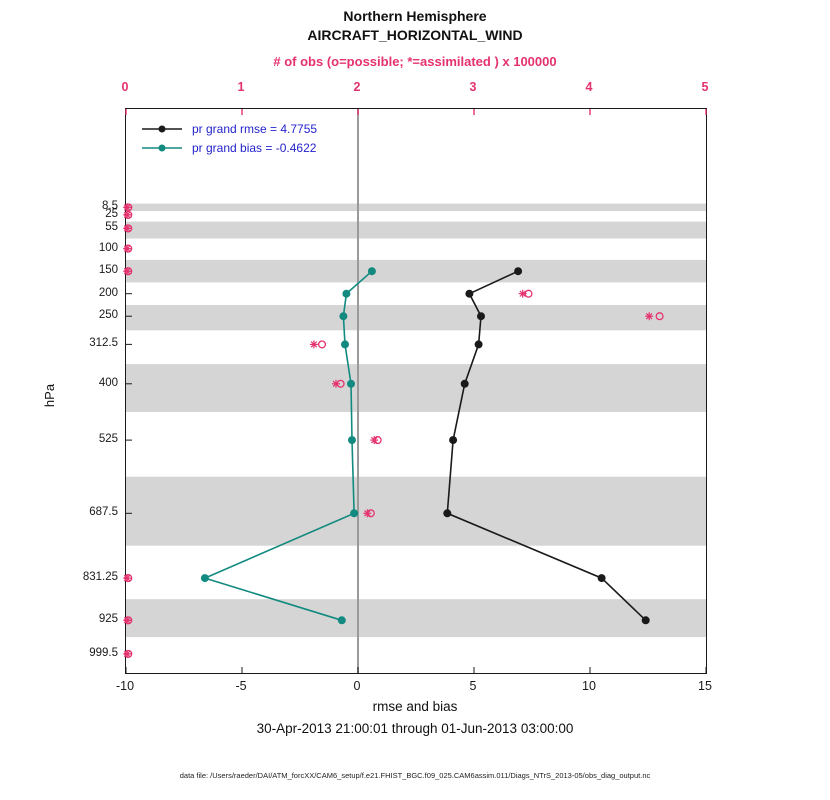  What do you see at coordinates (254, 147) in the screenshot?
I see `bias-legend-label: pr grand bias = -0.4622` at bounding box center [254, 147].